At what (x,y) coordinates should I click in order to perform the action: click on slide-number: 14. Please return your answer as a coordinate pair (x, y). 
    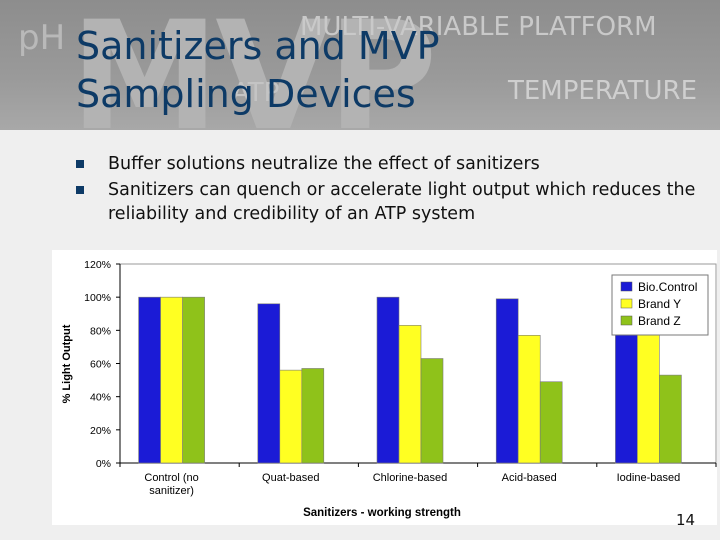
    Looking at the image, I should click on (686, 520).